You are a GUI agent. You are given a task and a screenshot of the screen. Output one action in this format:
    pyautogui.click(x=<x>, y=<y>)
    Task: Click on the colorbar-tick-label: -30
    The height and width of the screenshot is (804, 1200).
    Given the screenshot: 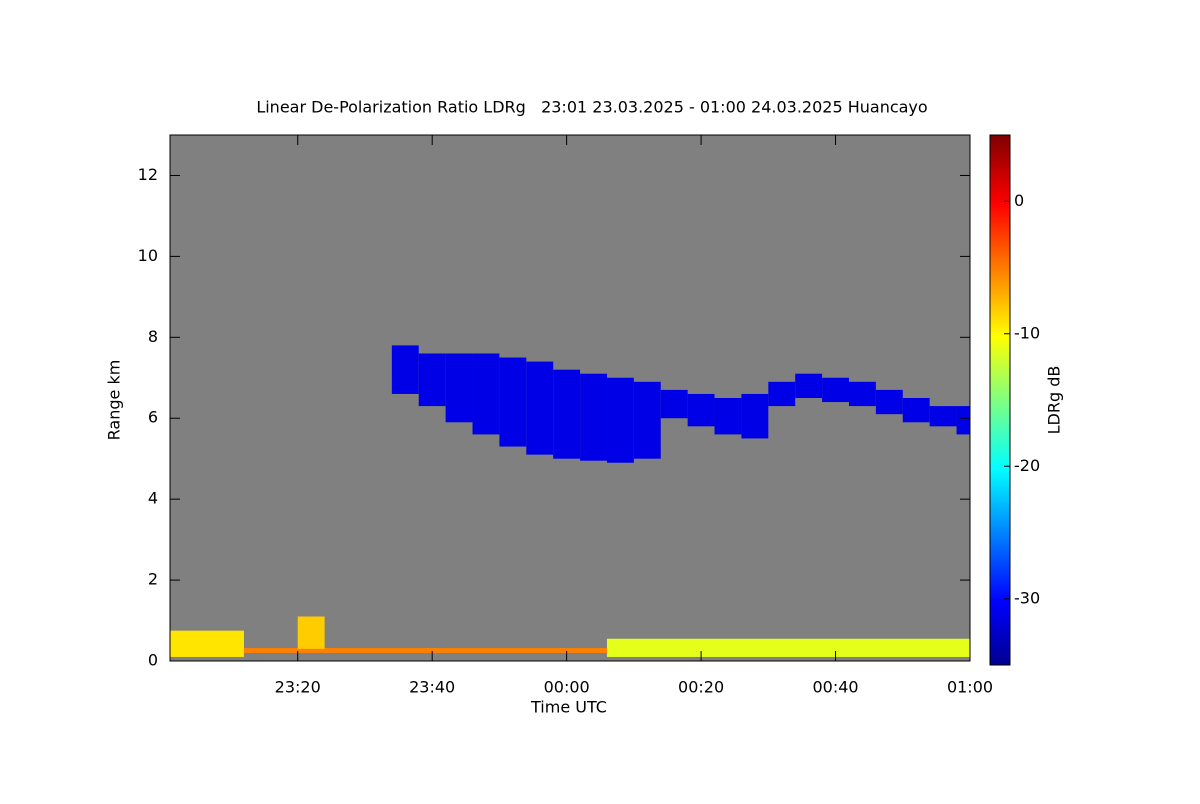 What is the action you would take?
    pyautogui.click(x=1027, y=597)
    